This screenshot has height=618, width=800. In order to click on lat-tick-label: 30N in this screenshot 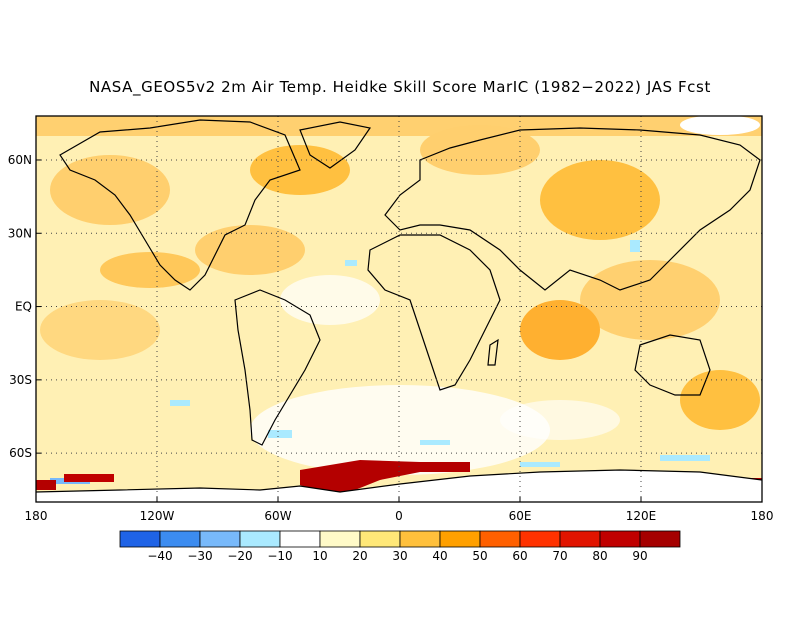, I will do `click(20, 233)`.